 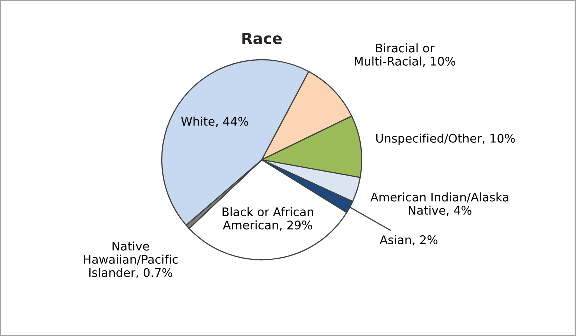 I want to click on slice-label: Black or African American, 29%, so click(x=268, y=219).